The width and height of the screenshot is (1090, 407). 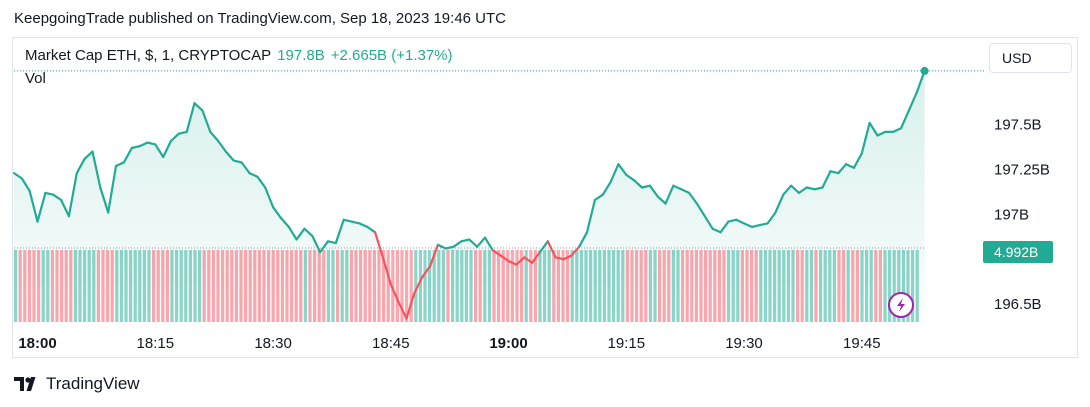 I want to click on volume-badge: 4.992B, so click(x=1018, y=252).